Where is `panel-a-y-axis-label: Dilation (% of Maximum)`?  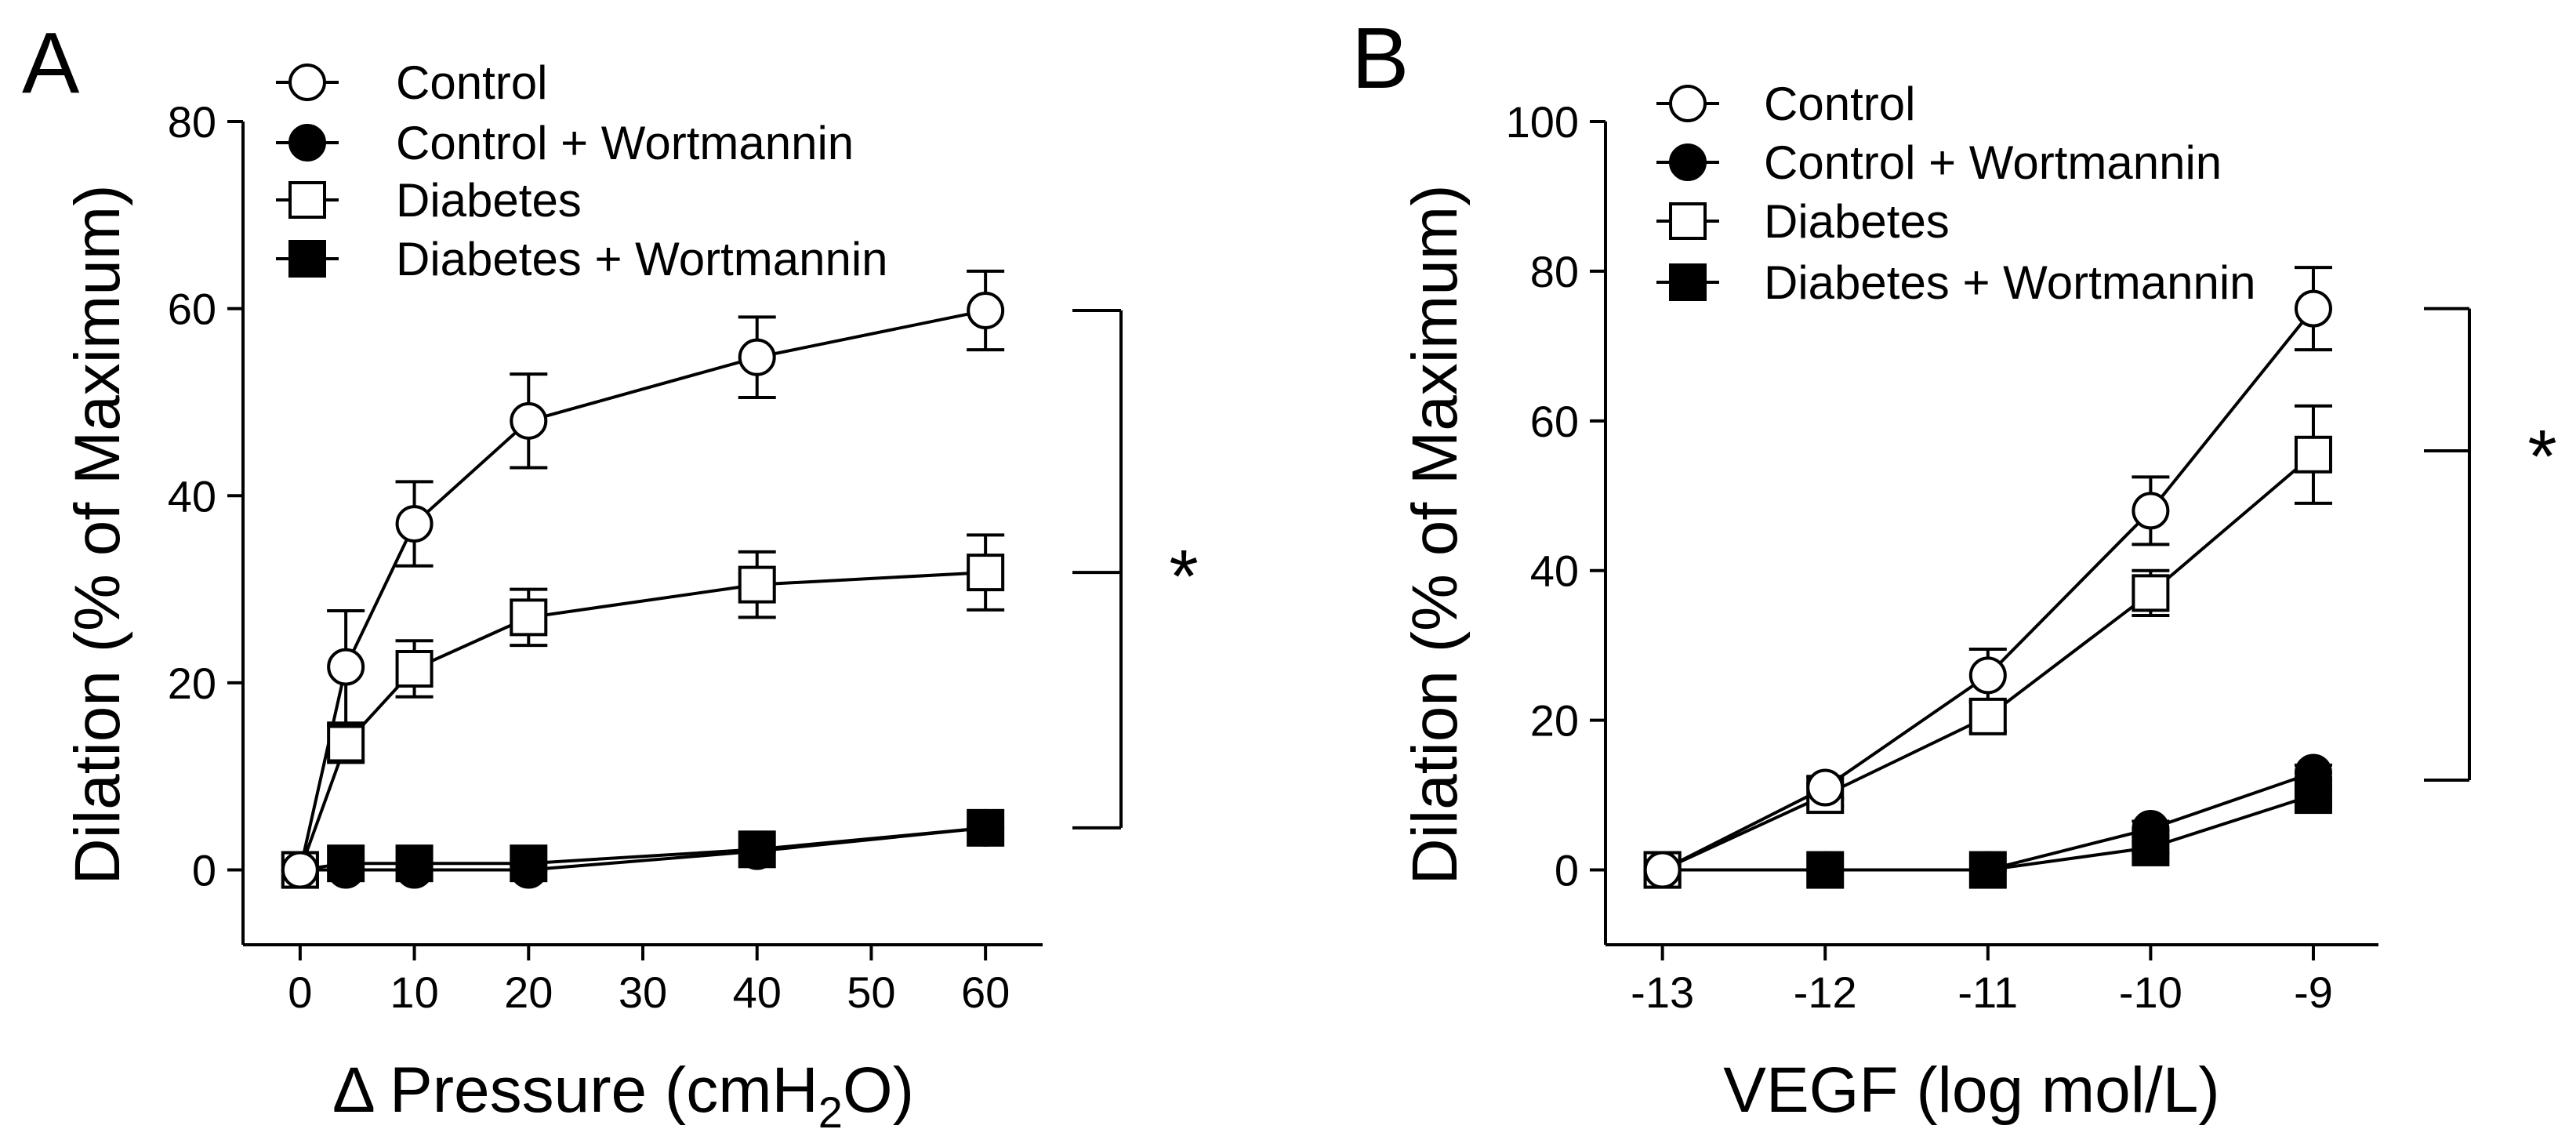
panel-a-y-axis-label: Dilation (% of Maximum) is located at coordinates (97, 534).